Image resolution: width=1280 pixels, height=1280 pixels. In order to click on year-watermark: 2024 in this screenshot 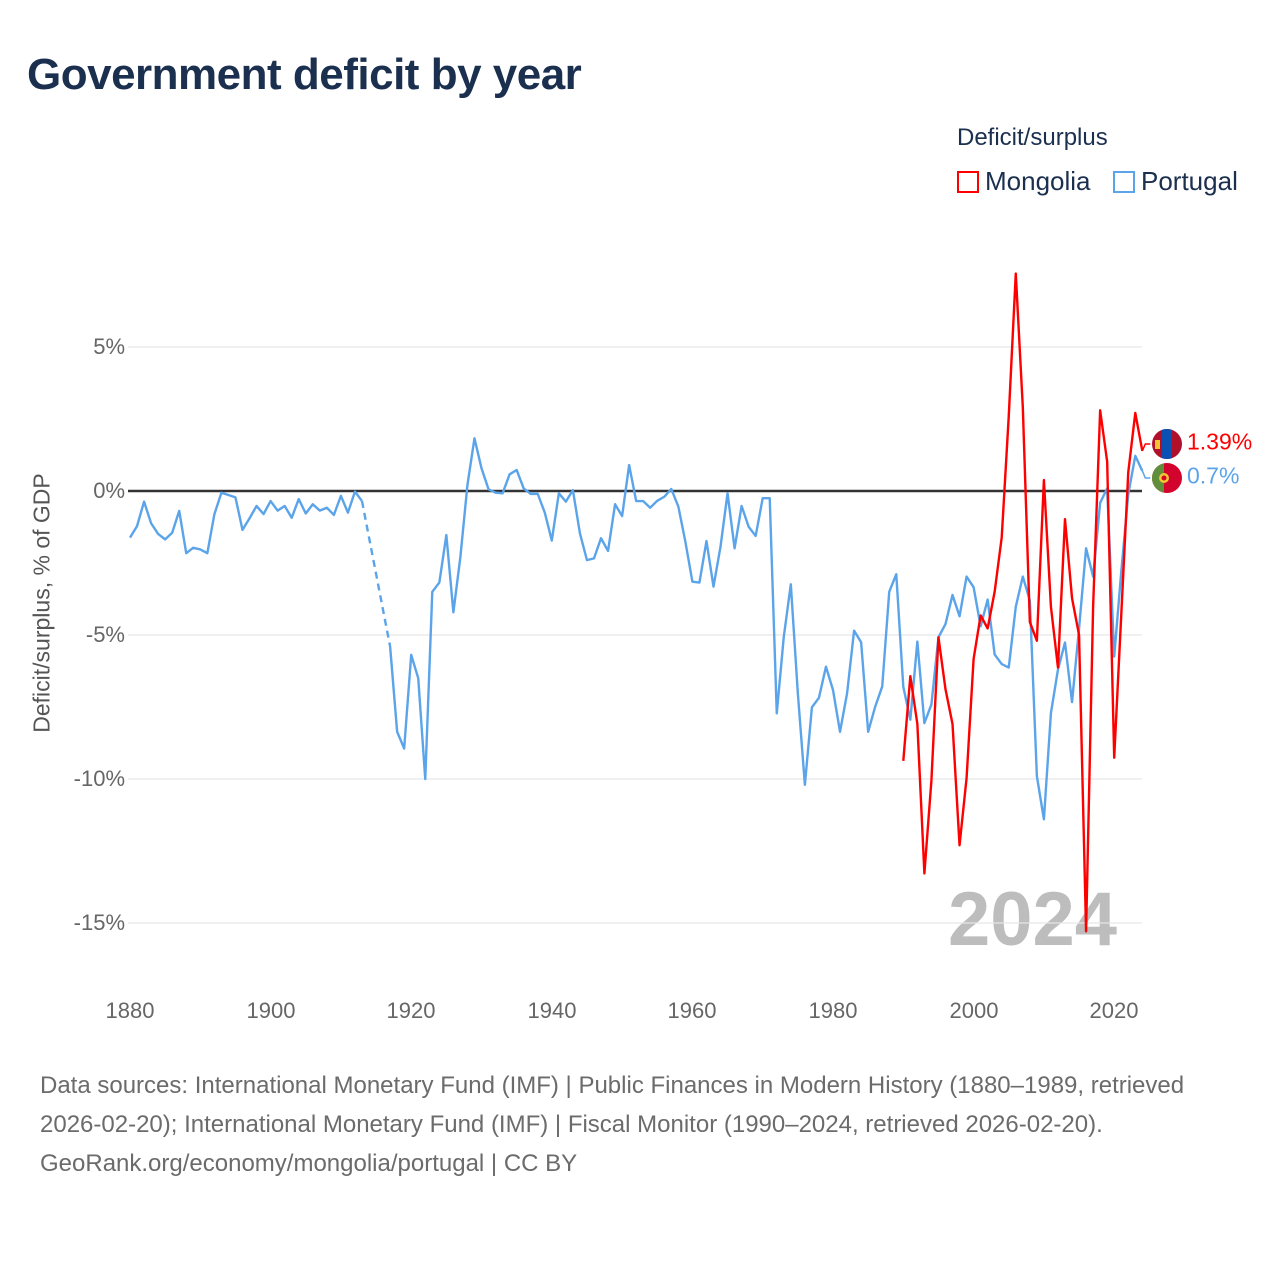, I will do `click(1033, 919)`.